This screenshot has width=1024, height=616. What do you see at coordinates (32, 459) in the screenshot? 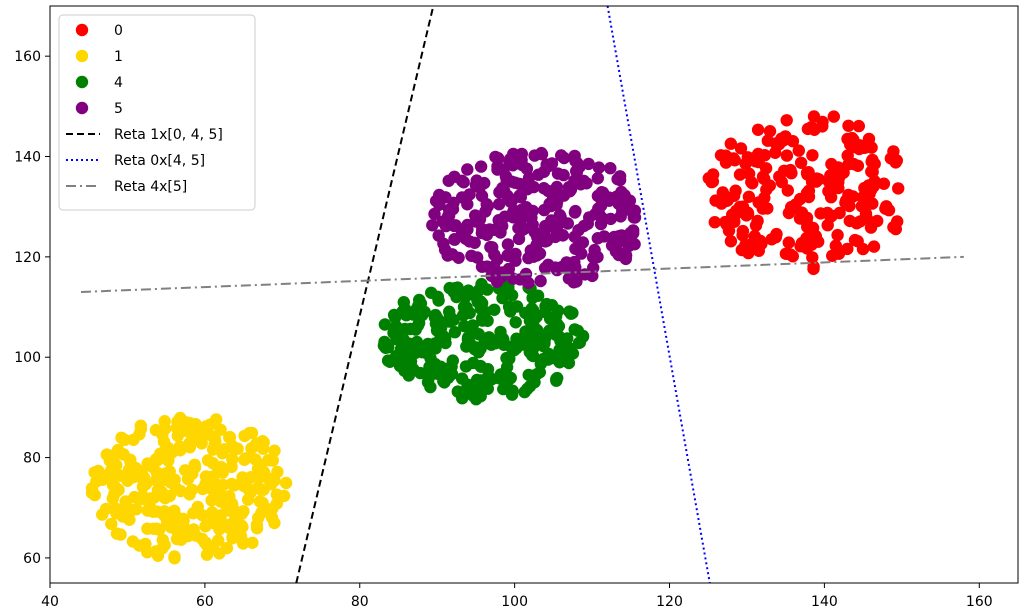
I see `y-tick-label: 80` at bounding box center [32, 459].